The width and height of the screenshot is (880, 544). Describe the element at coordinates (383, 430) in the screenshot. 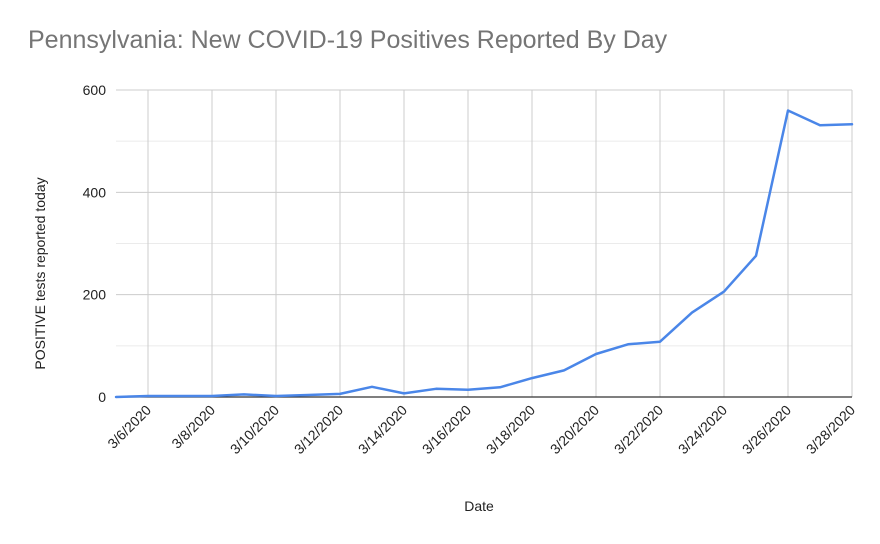

I see `x-tick-label: 3/14/2020` at that location.